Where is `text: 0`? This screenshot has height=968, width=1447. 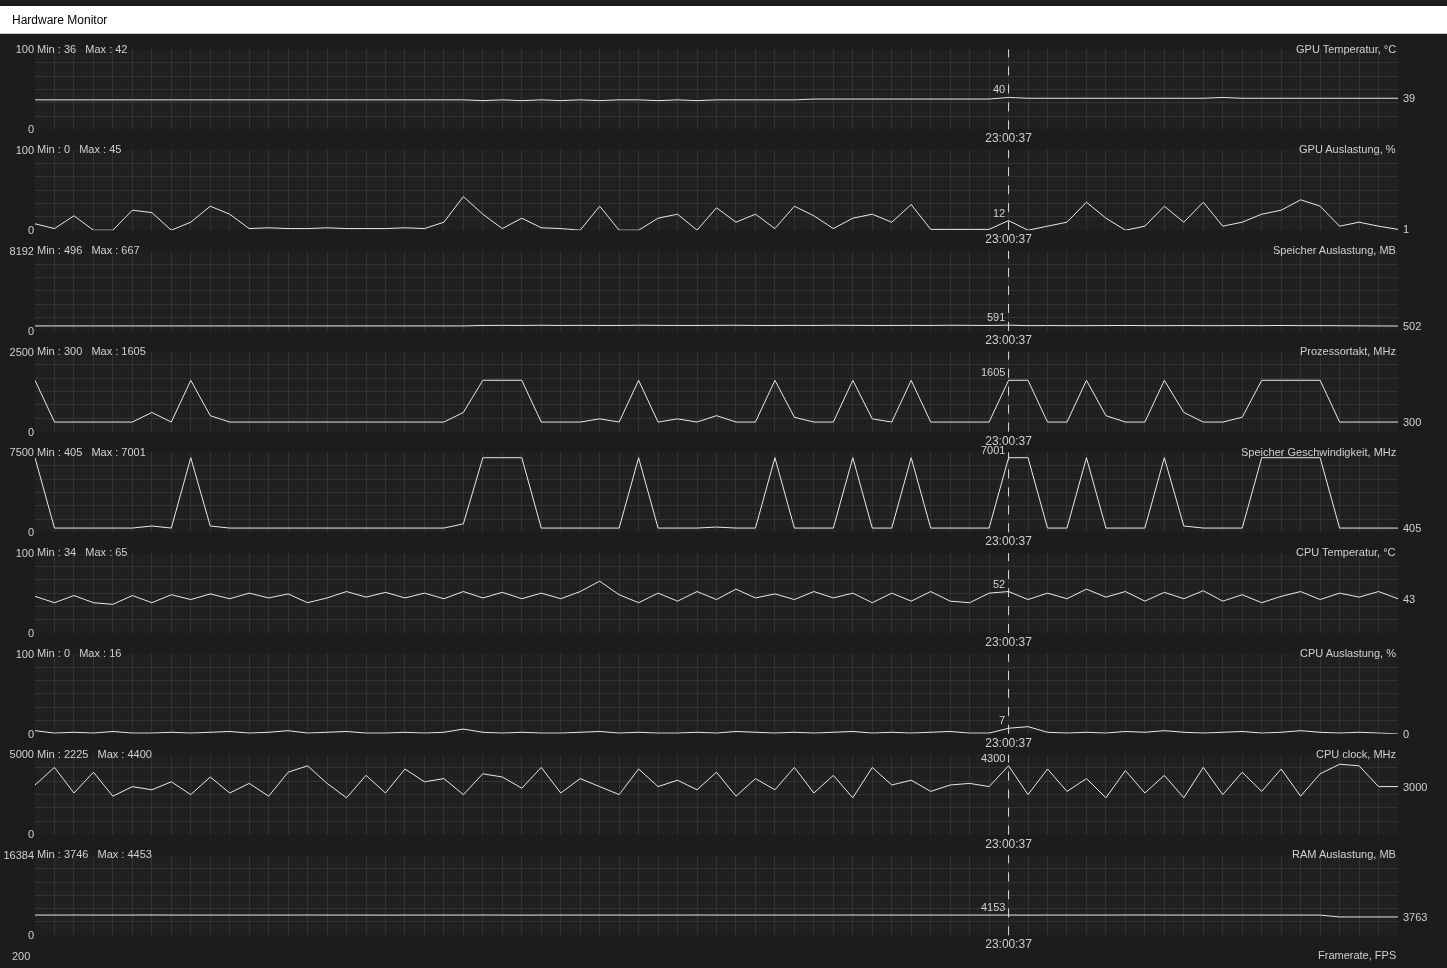 text: 0 is located at coordinates (1406, 734).